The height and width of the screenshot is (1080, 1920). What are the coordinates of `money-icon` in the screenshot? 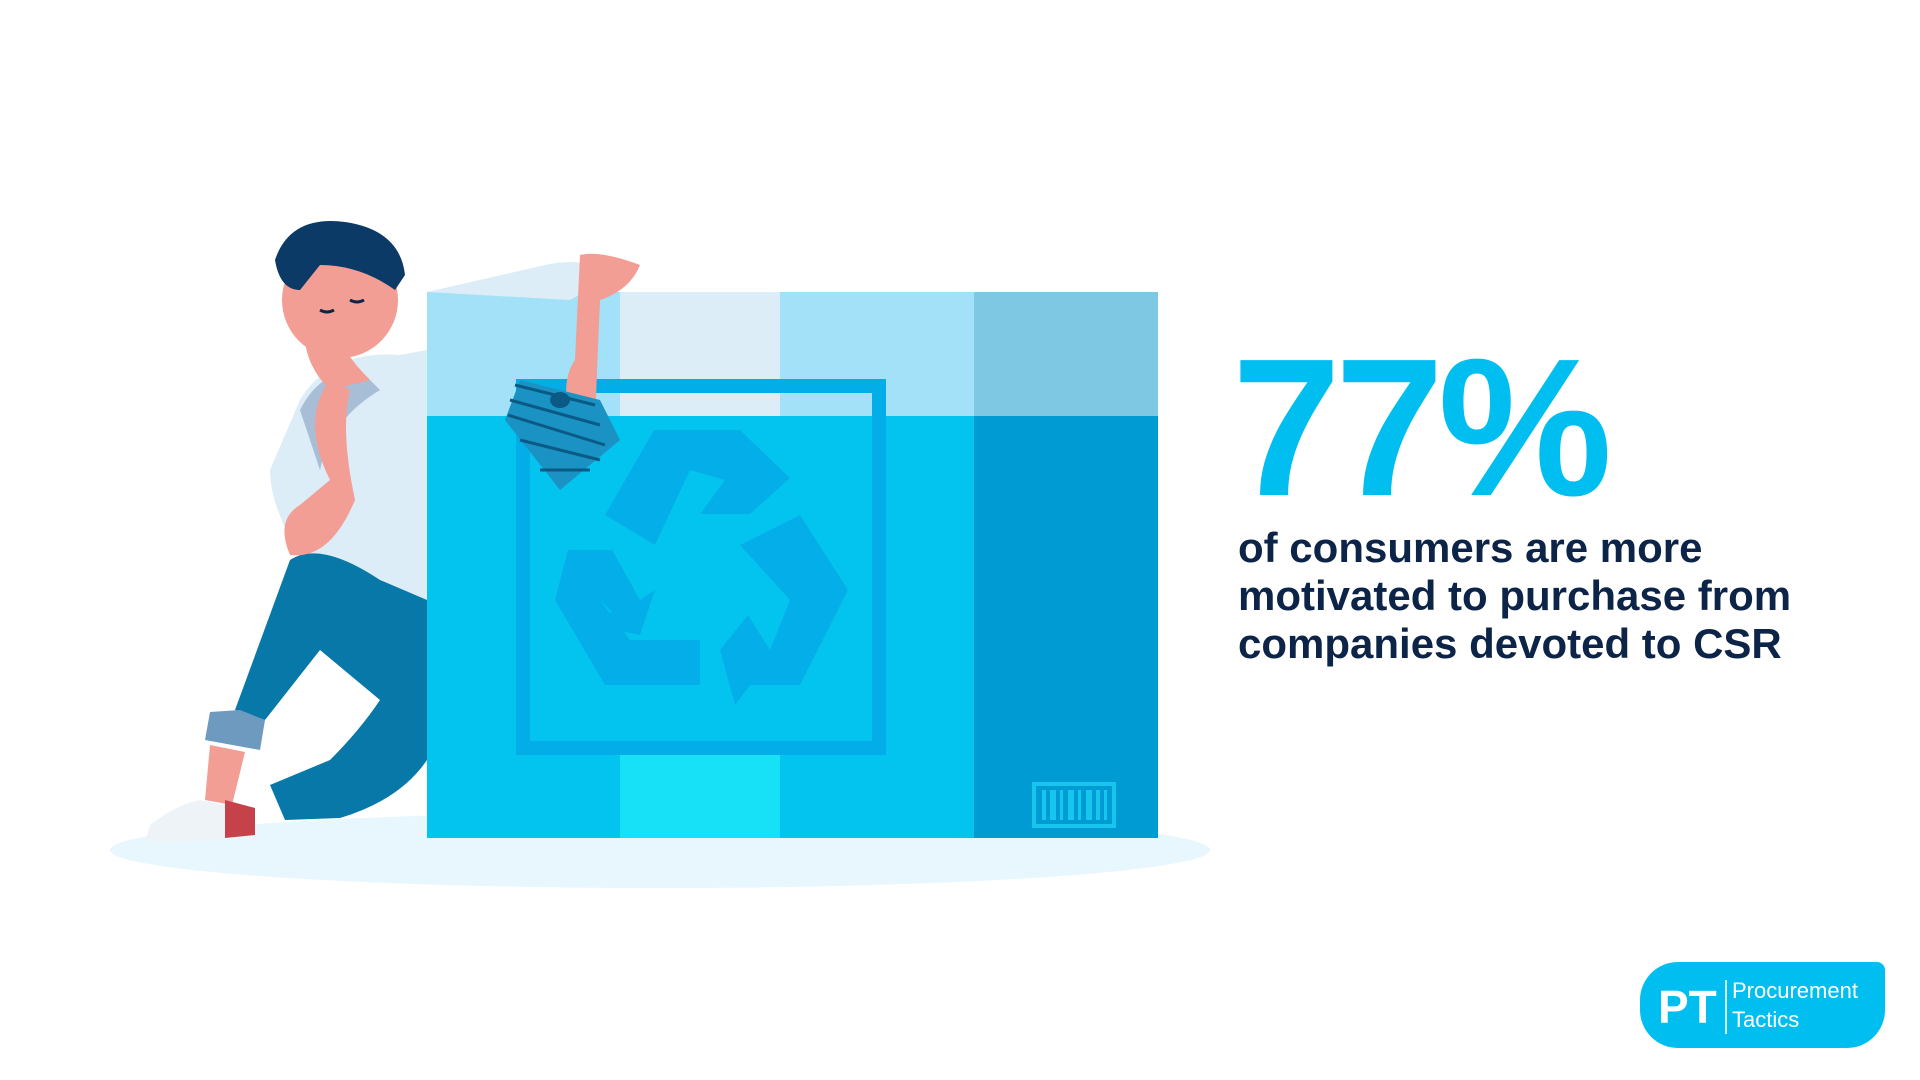 It's located at (562, 435).